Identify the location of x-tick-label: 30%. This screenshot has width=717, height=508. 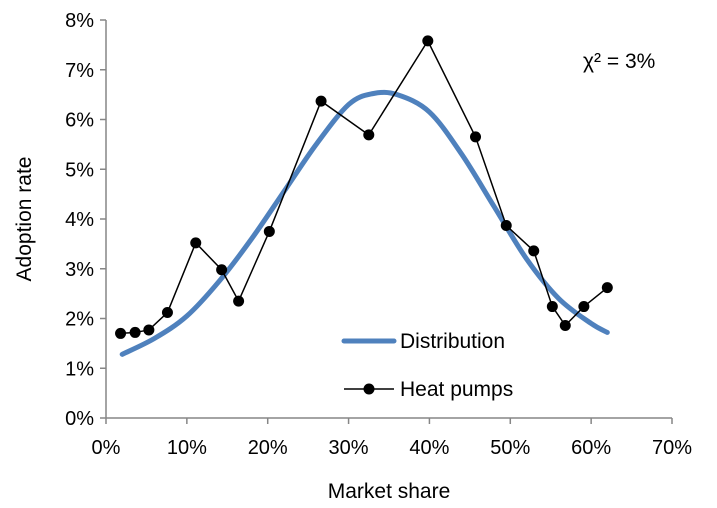
(349, 448).